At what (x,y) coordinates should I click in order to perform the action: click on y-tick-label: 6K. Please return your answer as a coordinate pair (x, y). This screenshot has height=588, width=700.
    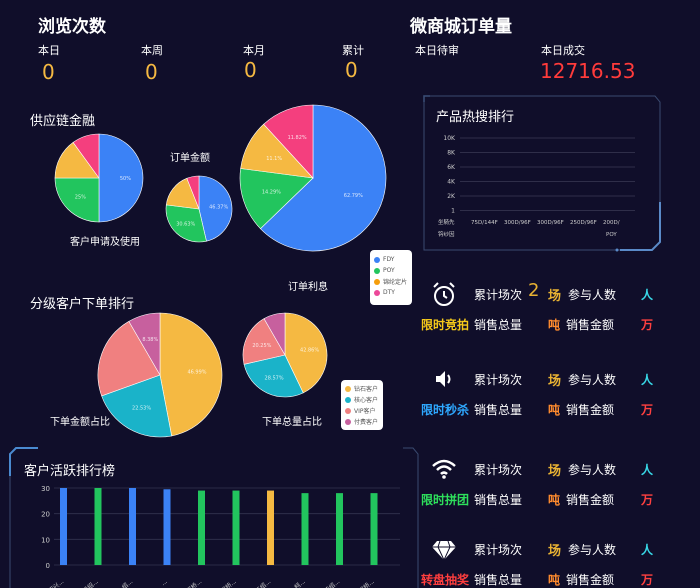
    Looking at the image, I should click on (451, 167).